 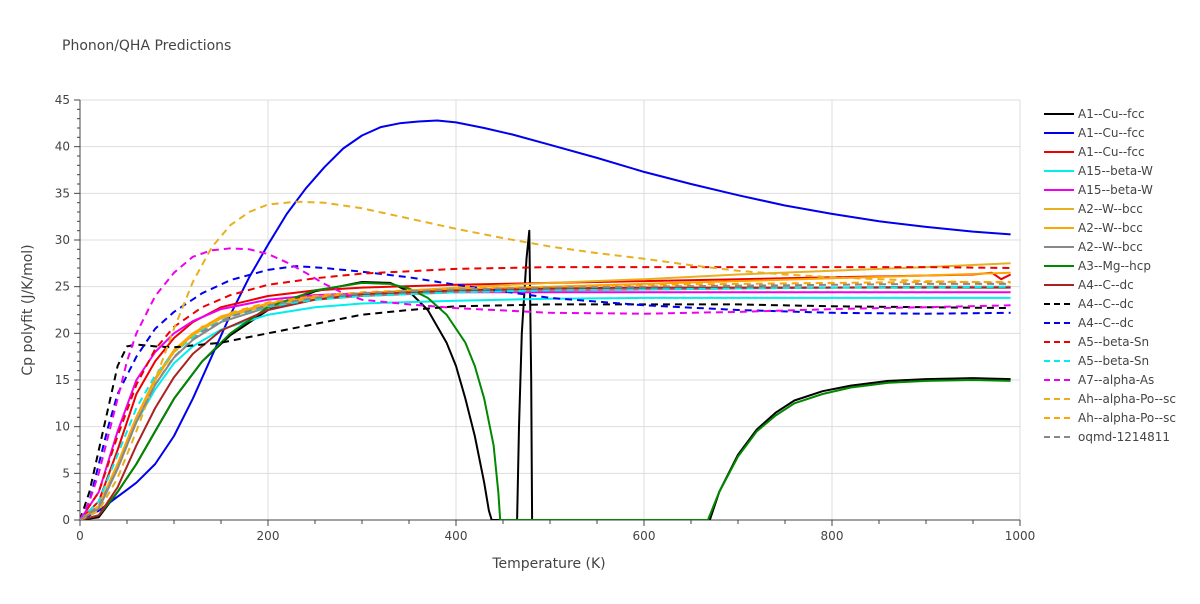 What do you see at coordinates (62, 240) in the screenshot?
I see `y-tick-label: 30` at bounding box center [62, 240].